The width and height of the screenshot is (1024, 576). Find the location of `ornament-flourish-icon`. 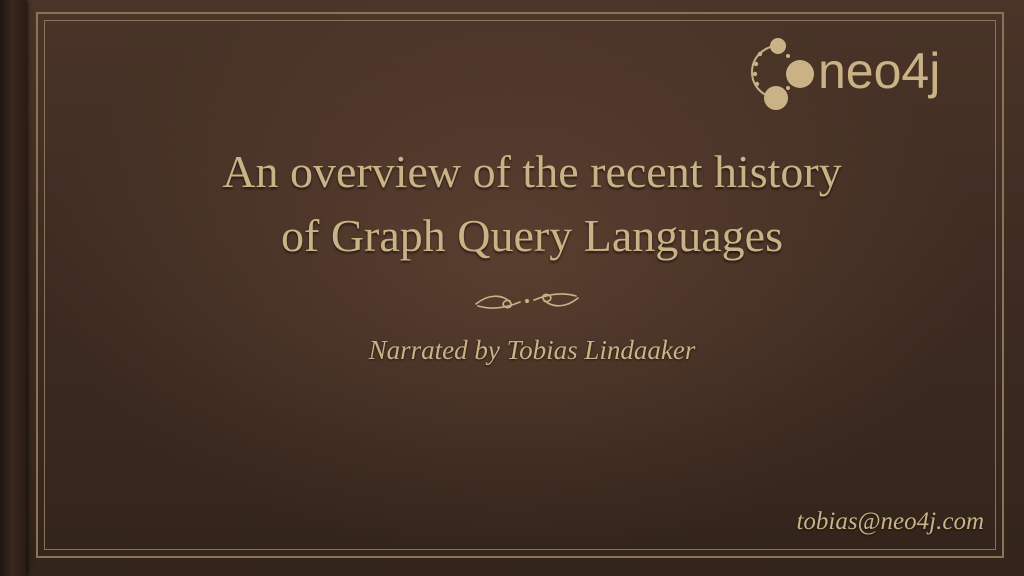

ornament-flourish-icon is located at coordinates (527, 301).